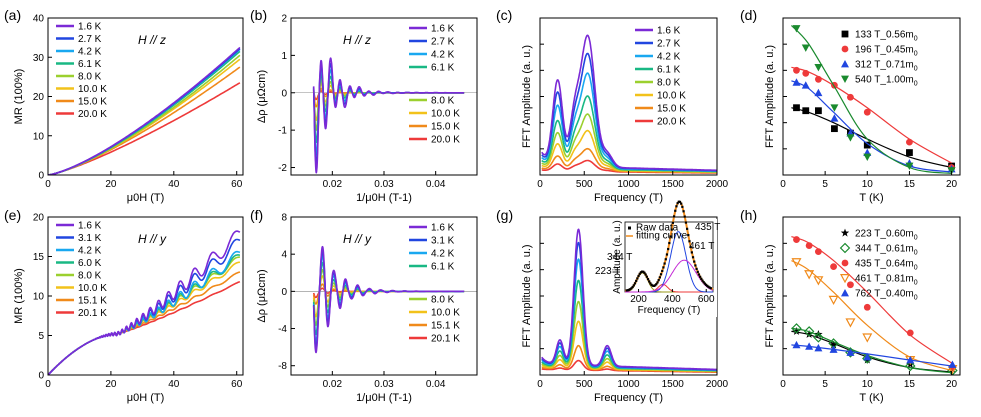 The image size is (981, 417). What do you see at coordinates (434, 320) in the screenshot?
I see `legend: 8.0 K 10.0 K 15.1 K 20.1 K` at bounding box center [434, 320].